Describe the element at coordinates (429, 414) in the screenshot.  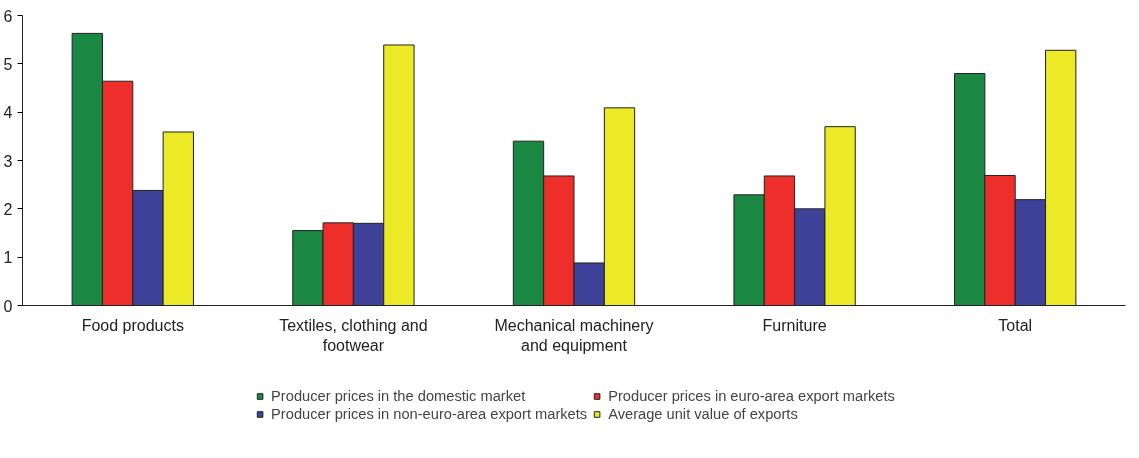
I see `legend-label: Producer prices in non-euro-area export markets` at that location.